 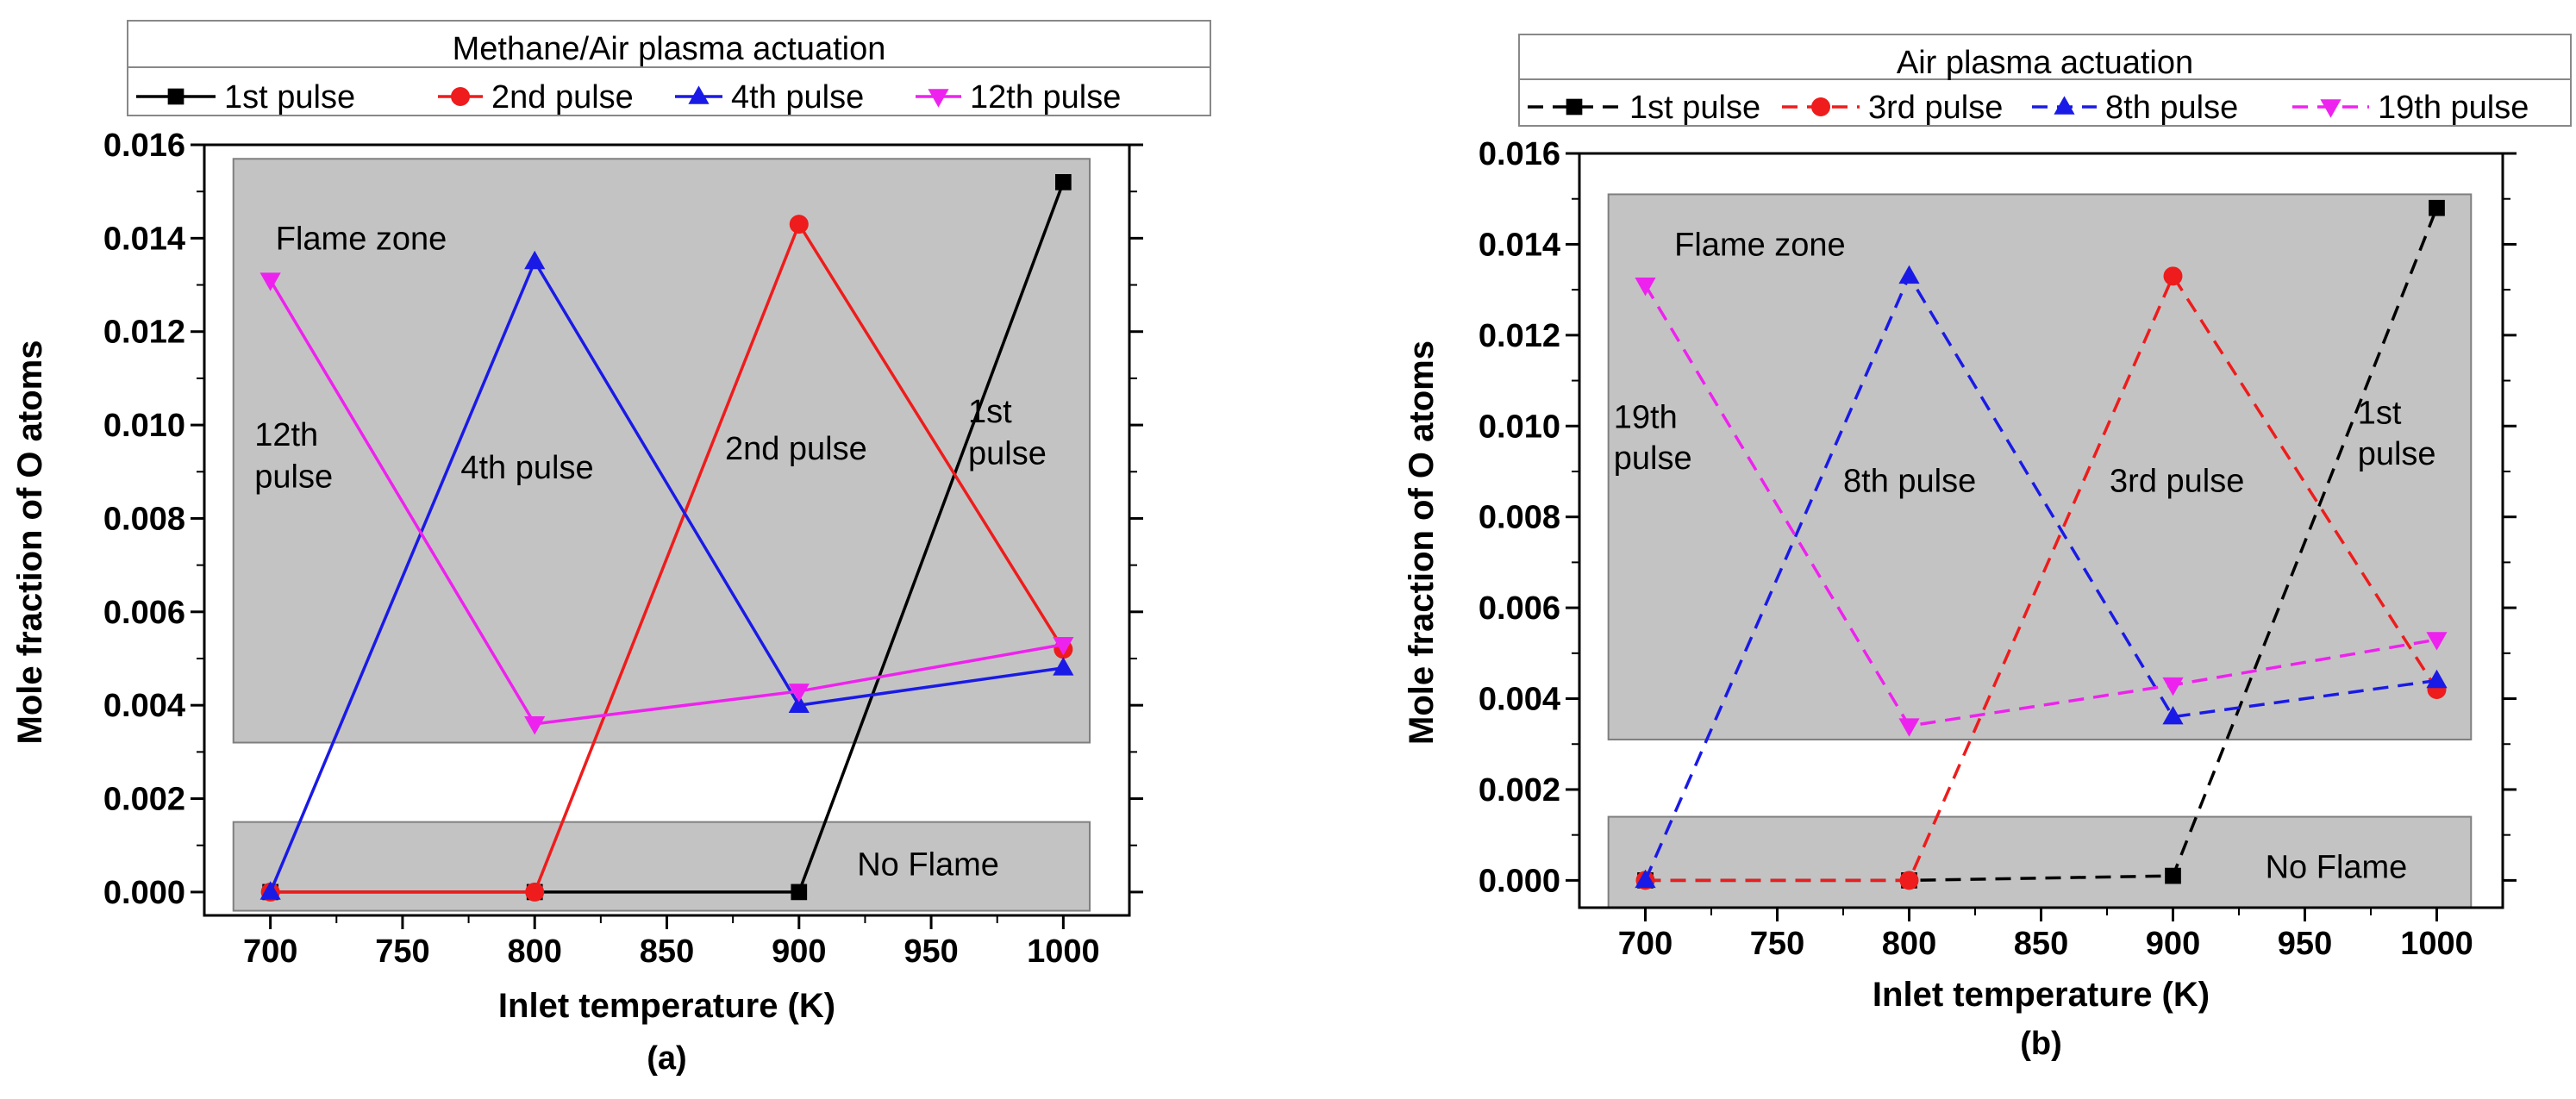 I want to click on legend-entry: 12th pulse, so click(x=1046, y=97).